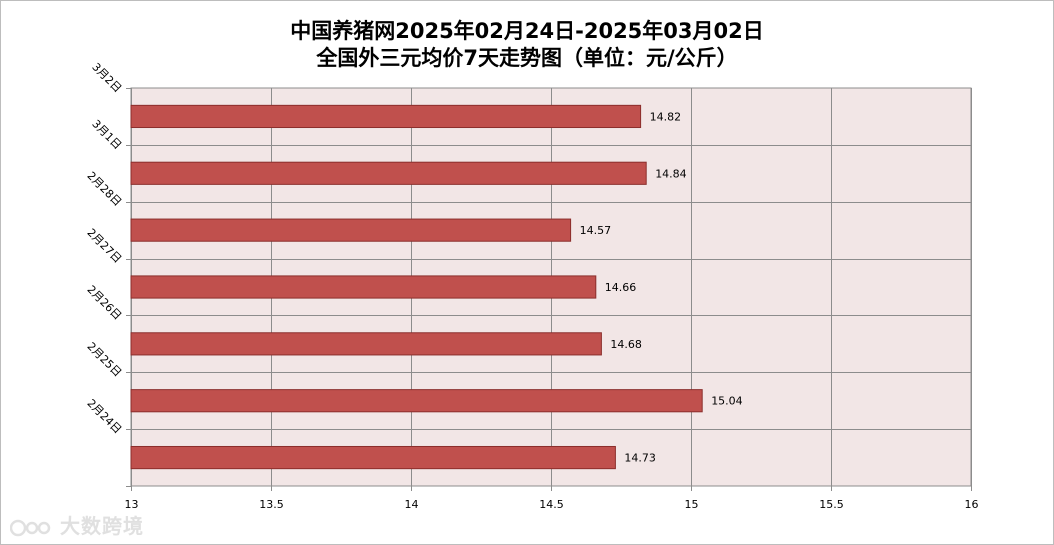  Describe the element at coordinates (727, 401) in the screenshot. I see `data-label: 15.04` at that location.